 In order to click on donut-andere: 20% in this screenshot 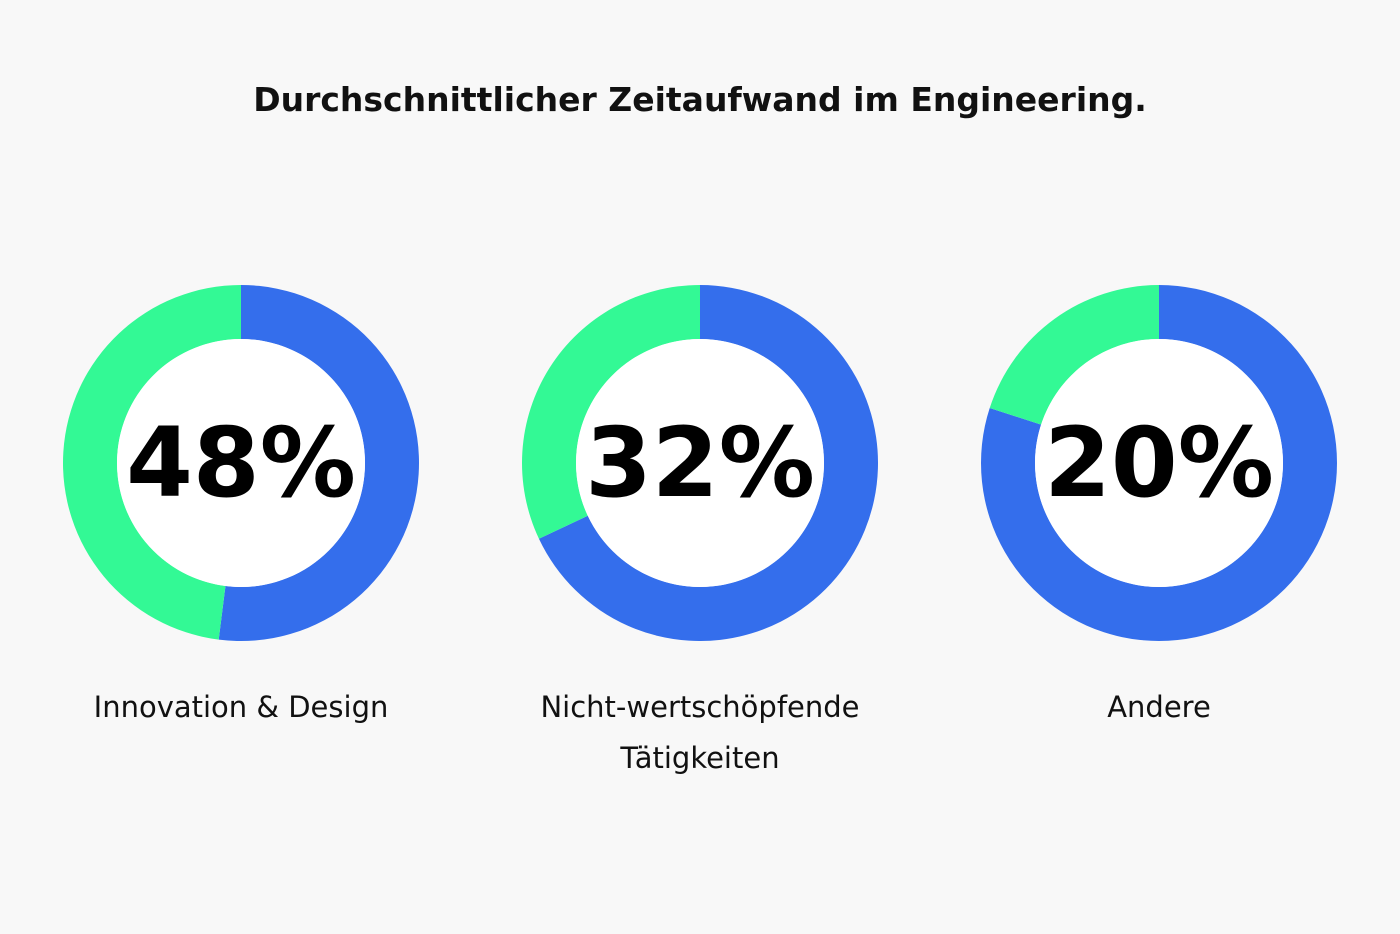, I will do `click(1159, 463)`.